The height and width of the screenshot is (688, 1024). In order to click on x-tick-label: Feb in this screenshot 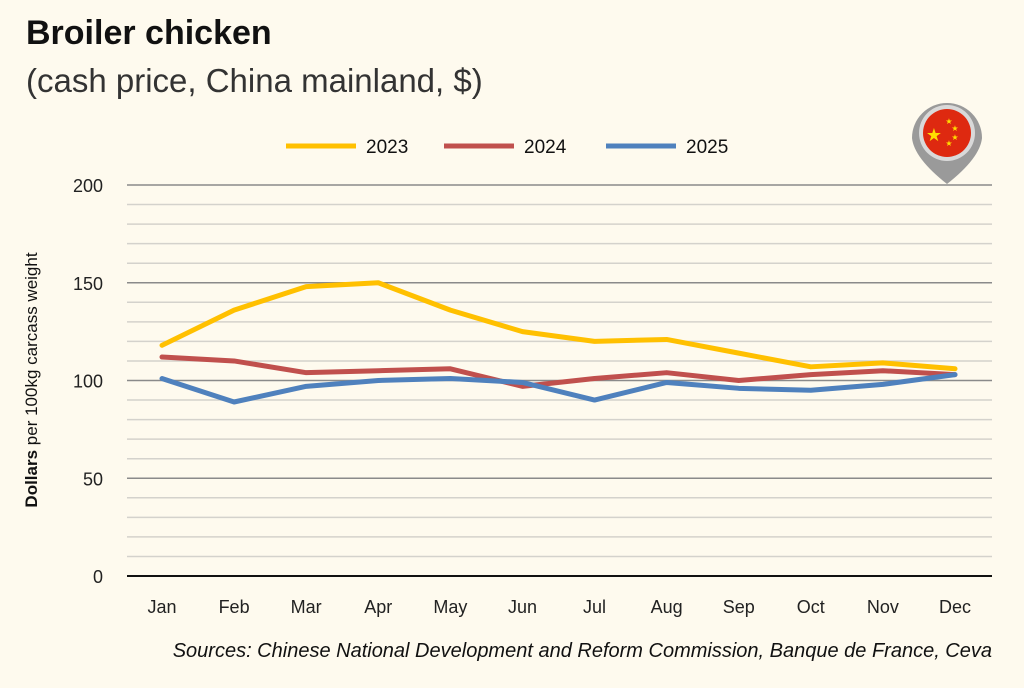, I will do `click(234, 607)`.